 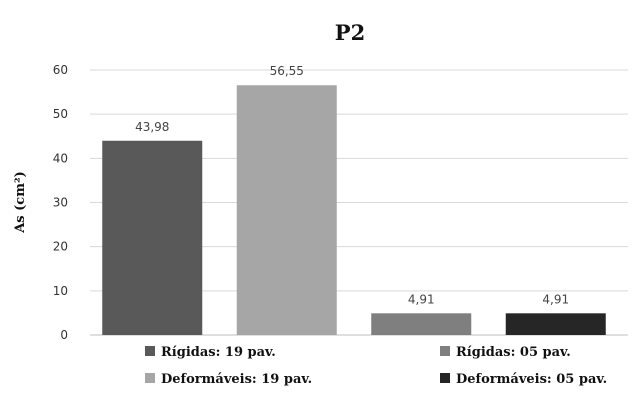 I want to click on legend-item-label: Rígidas: 05 pav., so click(x=513, y=352).